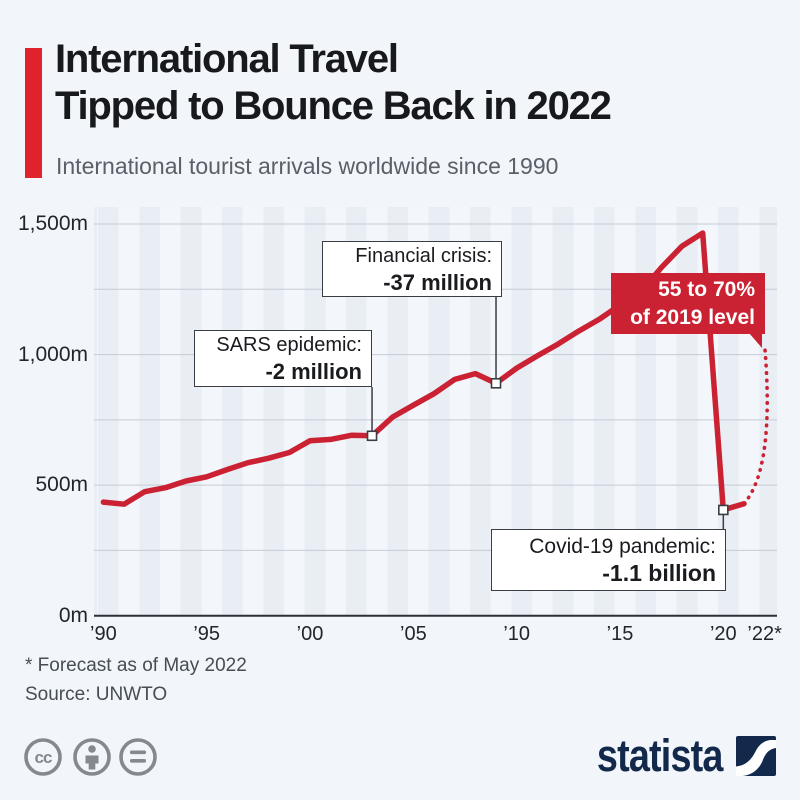 The width and height of the screenshot is (800, 800). I want to click on statista-wordmark: statista, so click(660, 755).